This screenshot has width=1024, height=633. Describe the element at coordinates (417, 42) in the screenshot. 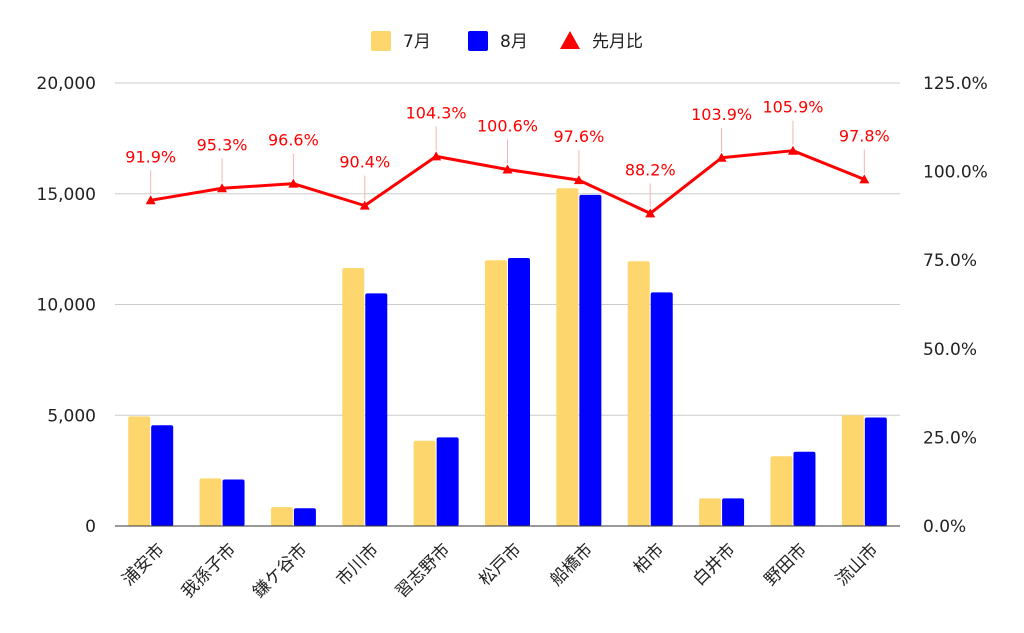

I see `legend-label: 7月` at that location.